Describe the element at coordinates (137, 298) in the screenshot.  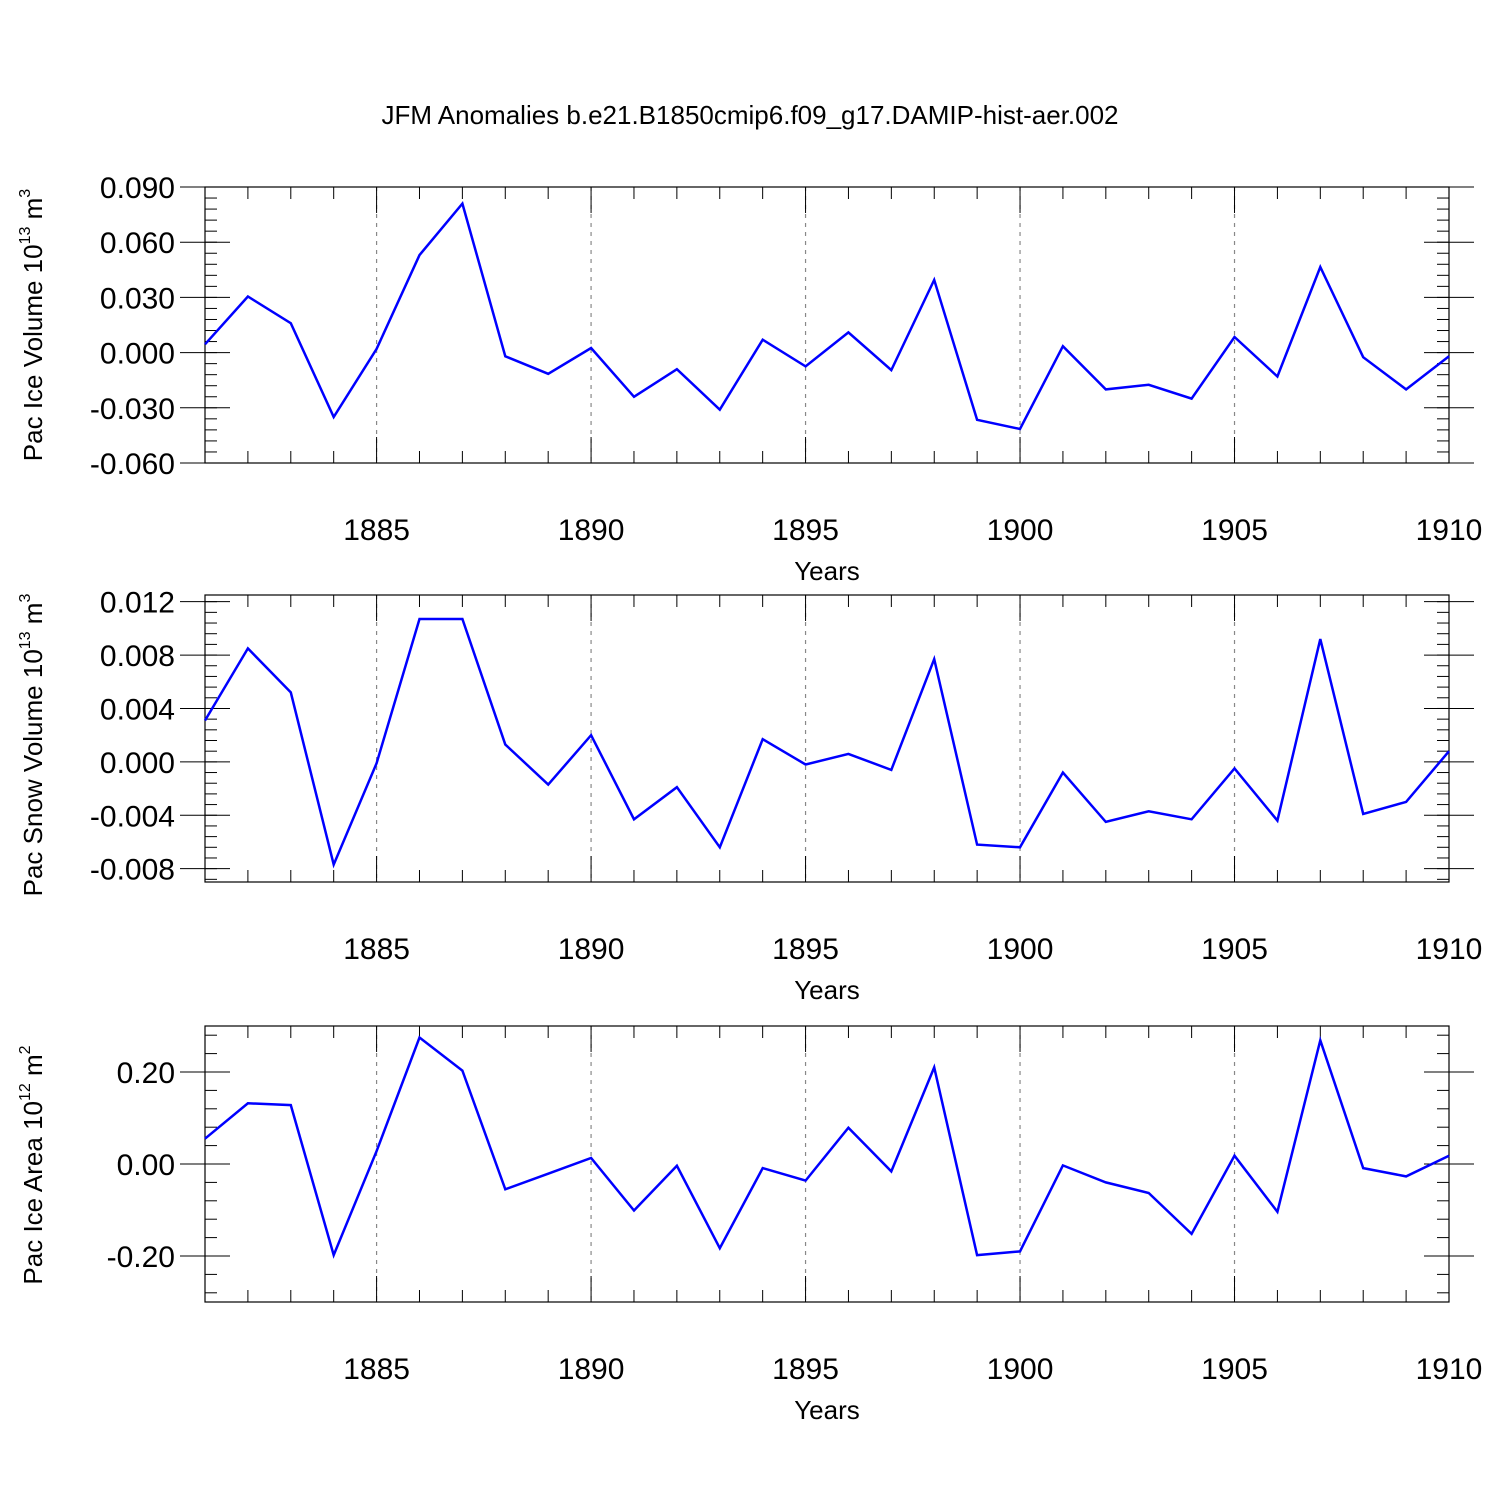
I see `y-tick-label: 0.030` at that location.